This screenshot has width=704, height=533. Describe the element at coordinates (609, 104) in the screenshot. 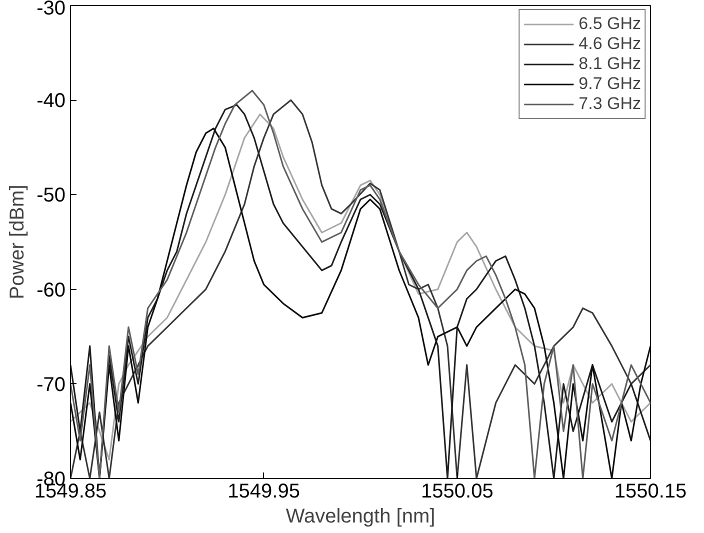

I see `legend-label: 7.3 GHz` at that location.